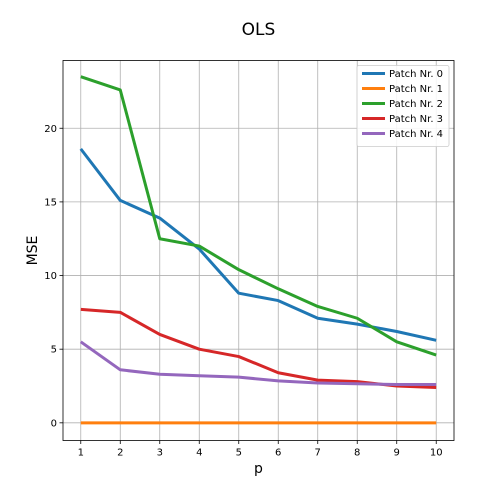 The image size is (504, 504). What do you see at coordinates (259, 30) in the screenshot?
I see `chart-title: OLS` at bounding box center [259, 30].